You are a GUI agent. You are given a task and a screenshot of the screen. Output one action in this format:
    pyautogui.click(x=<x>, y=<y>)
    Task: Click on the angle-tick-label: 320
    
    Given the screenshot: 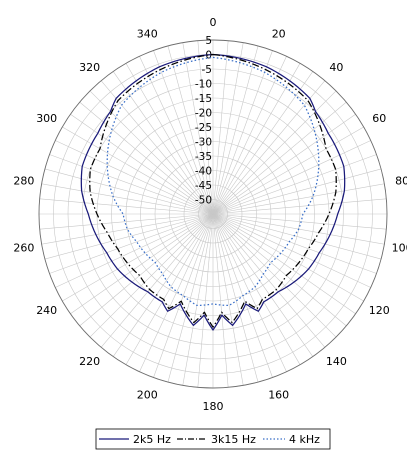 What is the action you would take?
    pyautogui.click(x=89, y=67)
    